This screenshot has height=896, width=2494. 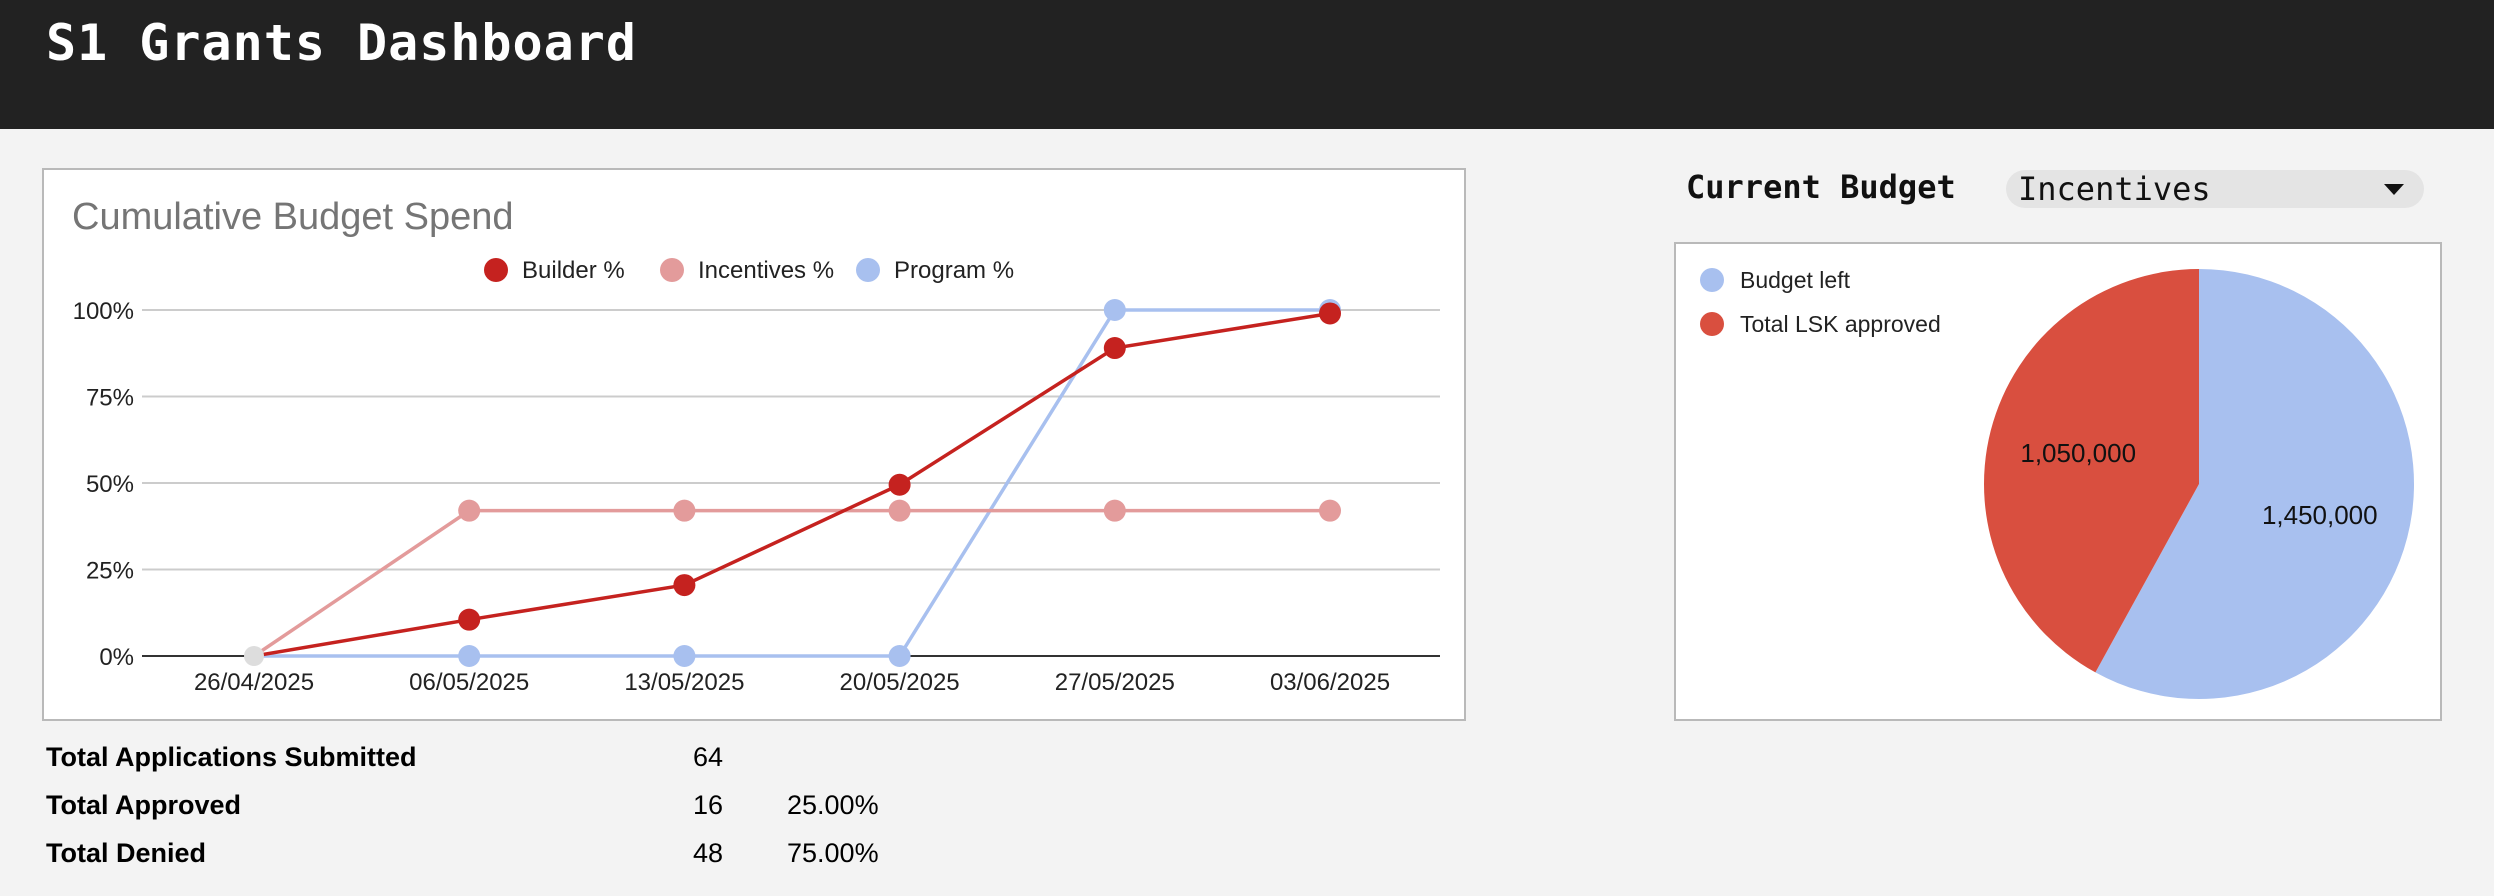 I want to click on stat-label: Total Approved, so click(x=143, y=805).